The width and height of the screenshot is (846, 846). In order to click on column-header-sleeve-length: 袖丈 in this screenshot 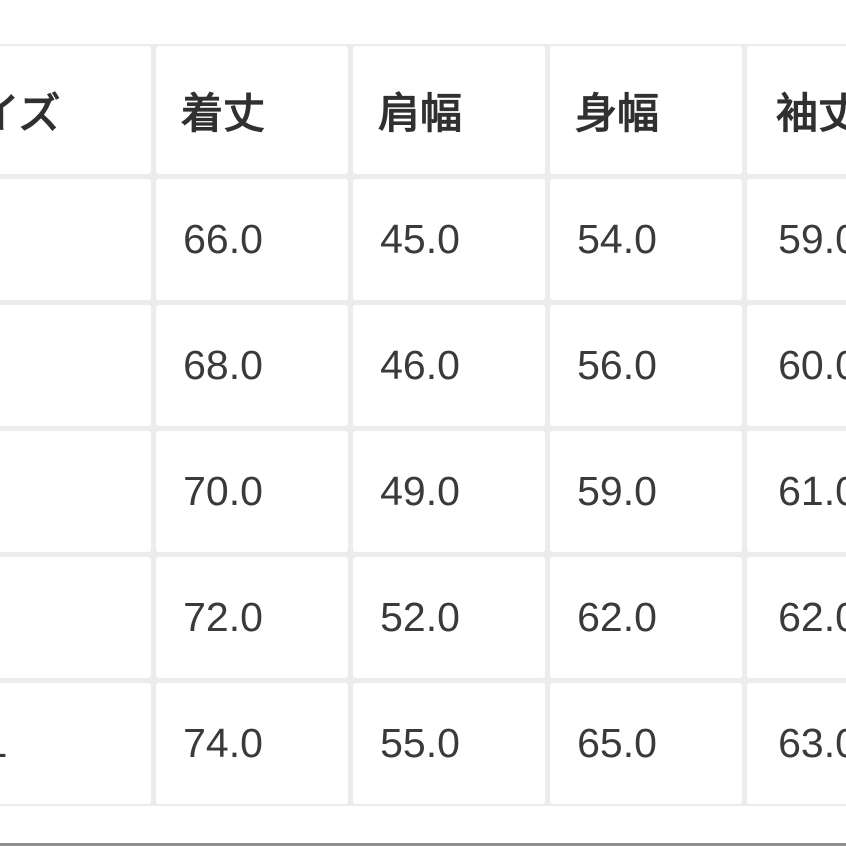, I will do `click(796, 110)`.